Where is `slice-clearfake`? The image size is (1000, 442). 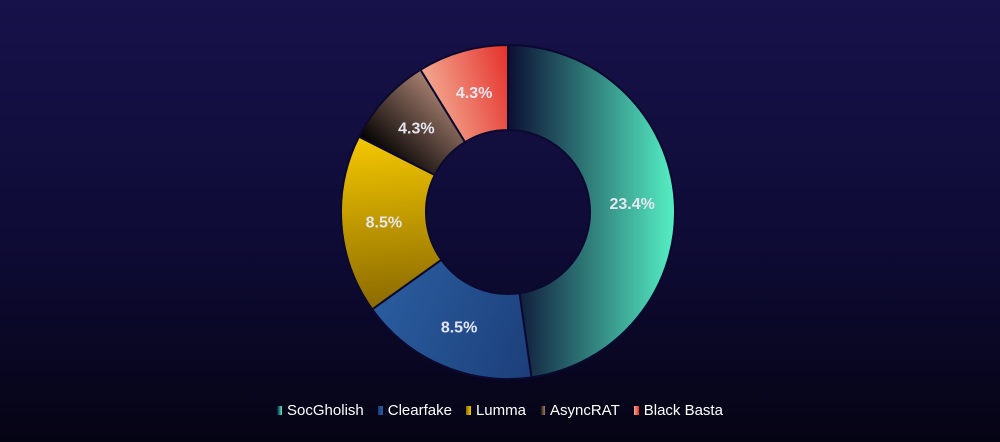 slice-clearfake is located at coordinates (451, 319).